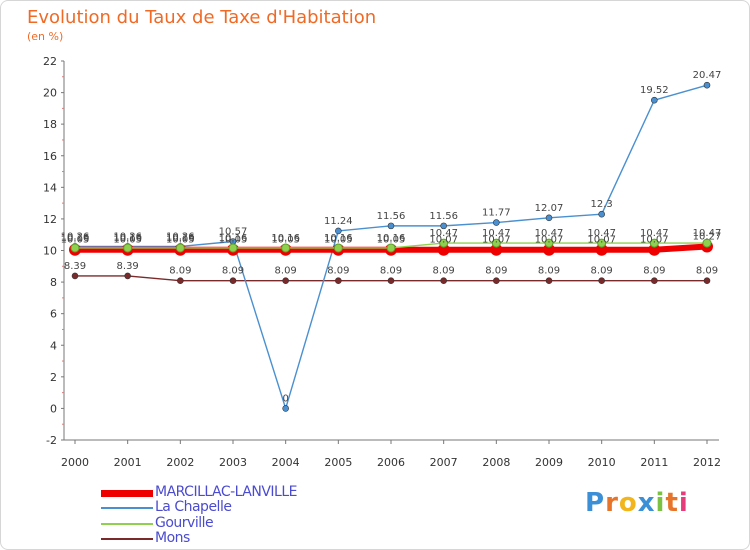 The width and height of the screenshot is (750, 550). What do you see at coordinates (50, 124) in the screenshot?
I see `y-tick-label: 18` at bounding box center [50, 124].